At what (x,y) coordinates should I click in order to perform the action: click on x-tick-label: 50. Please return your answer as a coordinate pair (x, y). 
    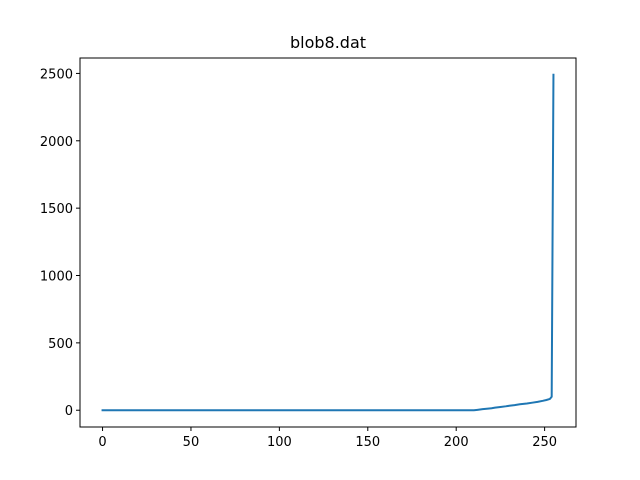
    Looking at the image, I should click on (191, 442).